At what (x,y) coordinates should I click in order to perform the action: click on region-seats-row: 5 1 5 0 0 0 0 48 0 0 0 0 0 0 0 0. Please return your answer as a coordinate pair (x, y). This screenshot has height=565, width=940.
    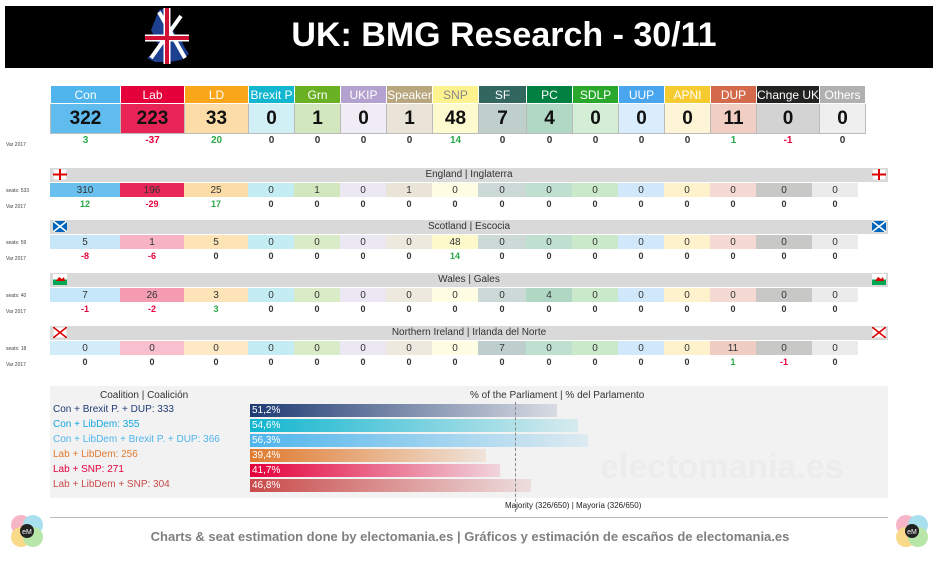
    Looking at the image, I should click on (454, 242).